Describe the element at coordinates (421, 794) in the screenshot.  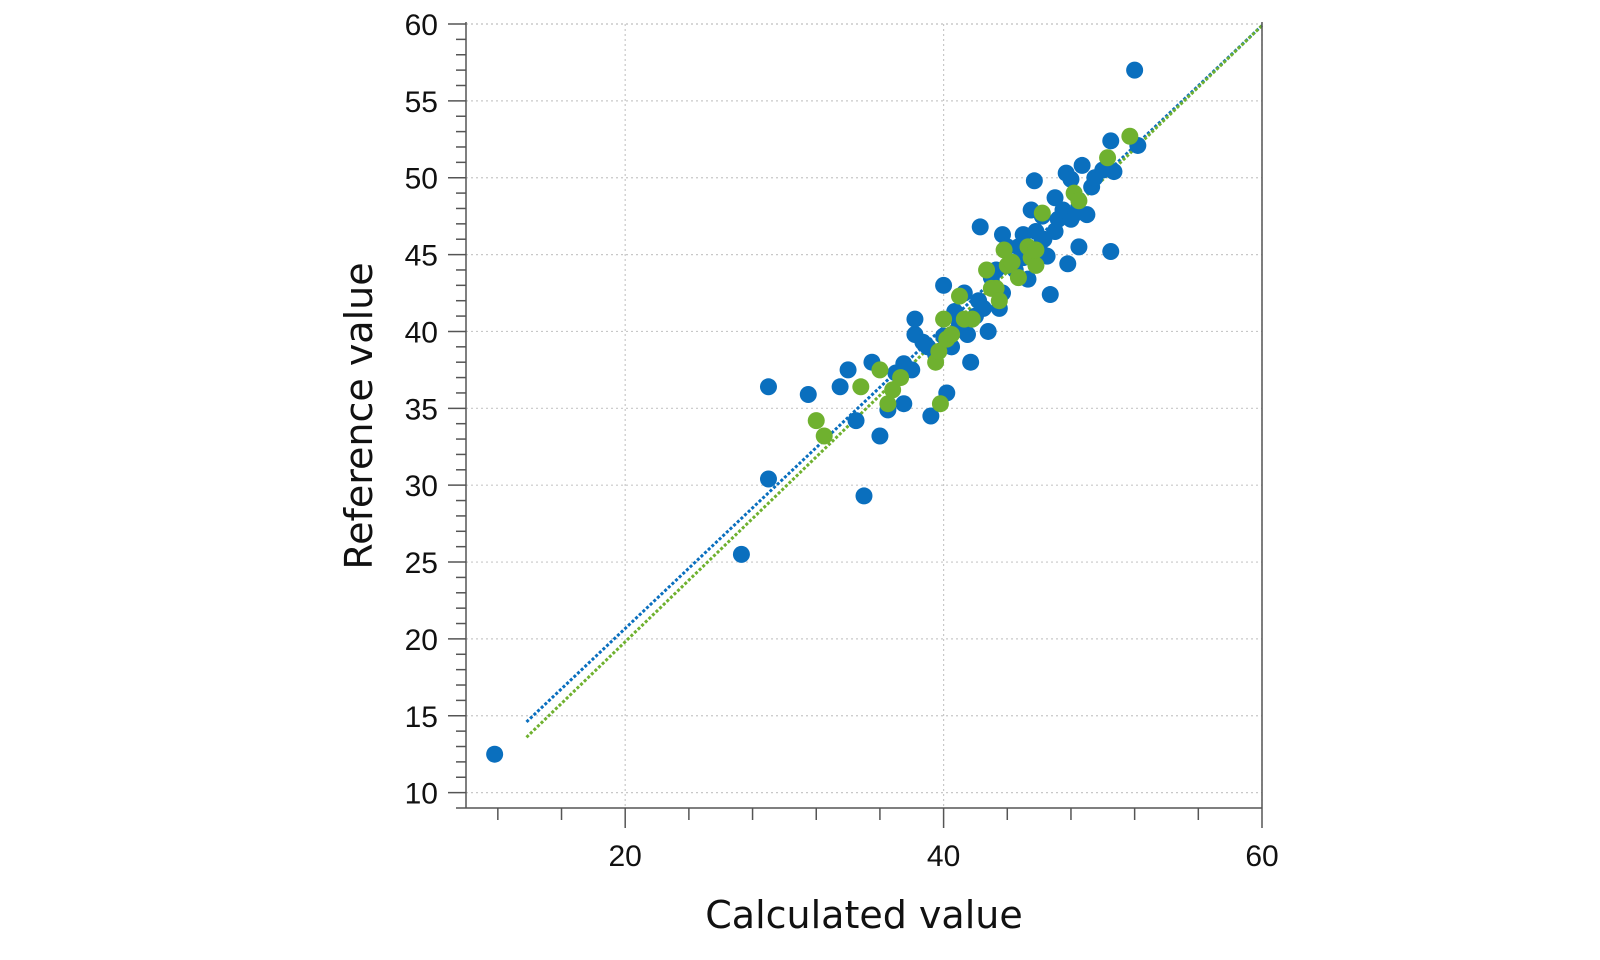
I see `y-tick-label: 10` at that location.